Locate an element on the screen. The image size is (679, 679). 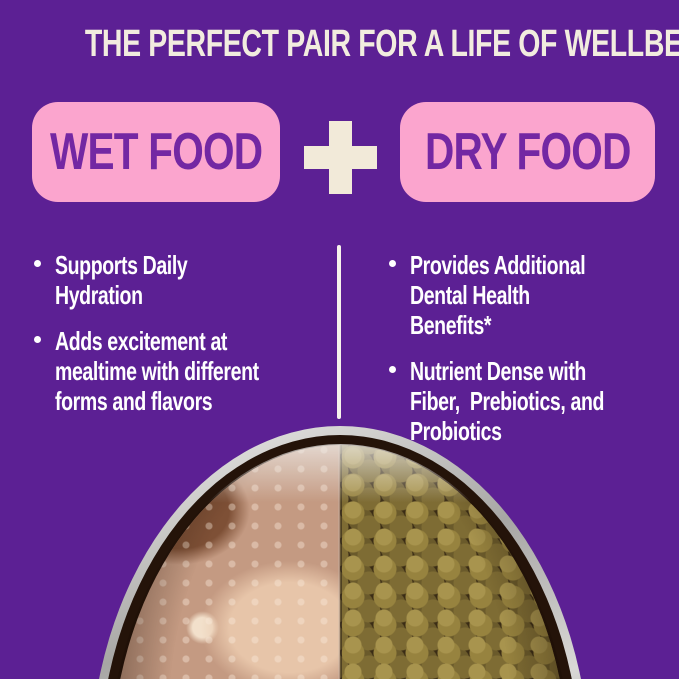
dry-kibble-half is located at coordinates (454, 562).